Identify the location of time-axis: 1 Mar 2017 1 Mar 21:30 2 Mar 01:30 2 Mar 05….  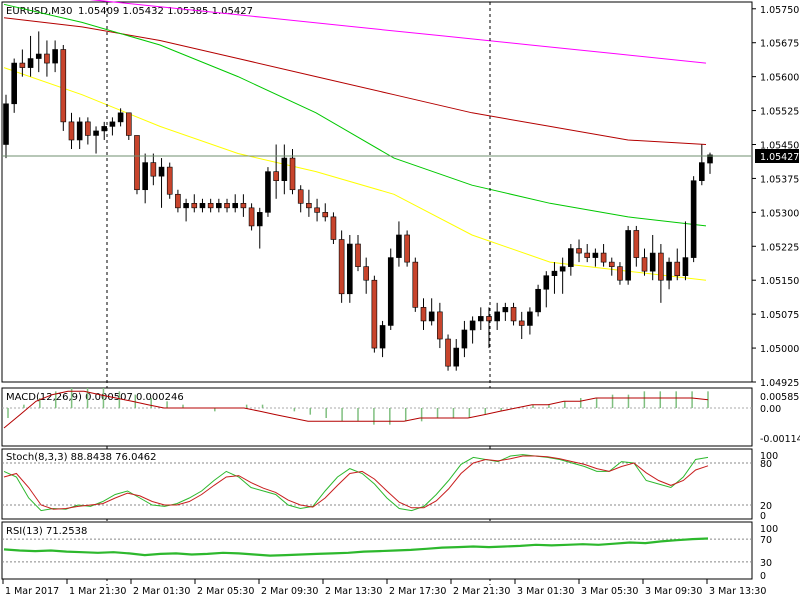
(384, 588).